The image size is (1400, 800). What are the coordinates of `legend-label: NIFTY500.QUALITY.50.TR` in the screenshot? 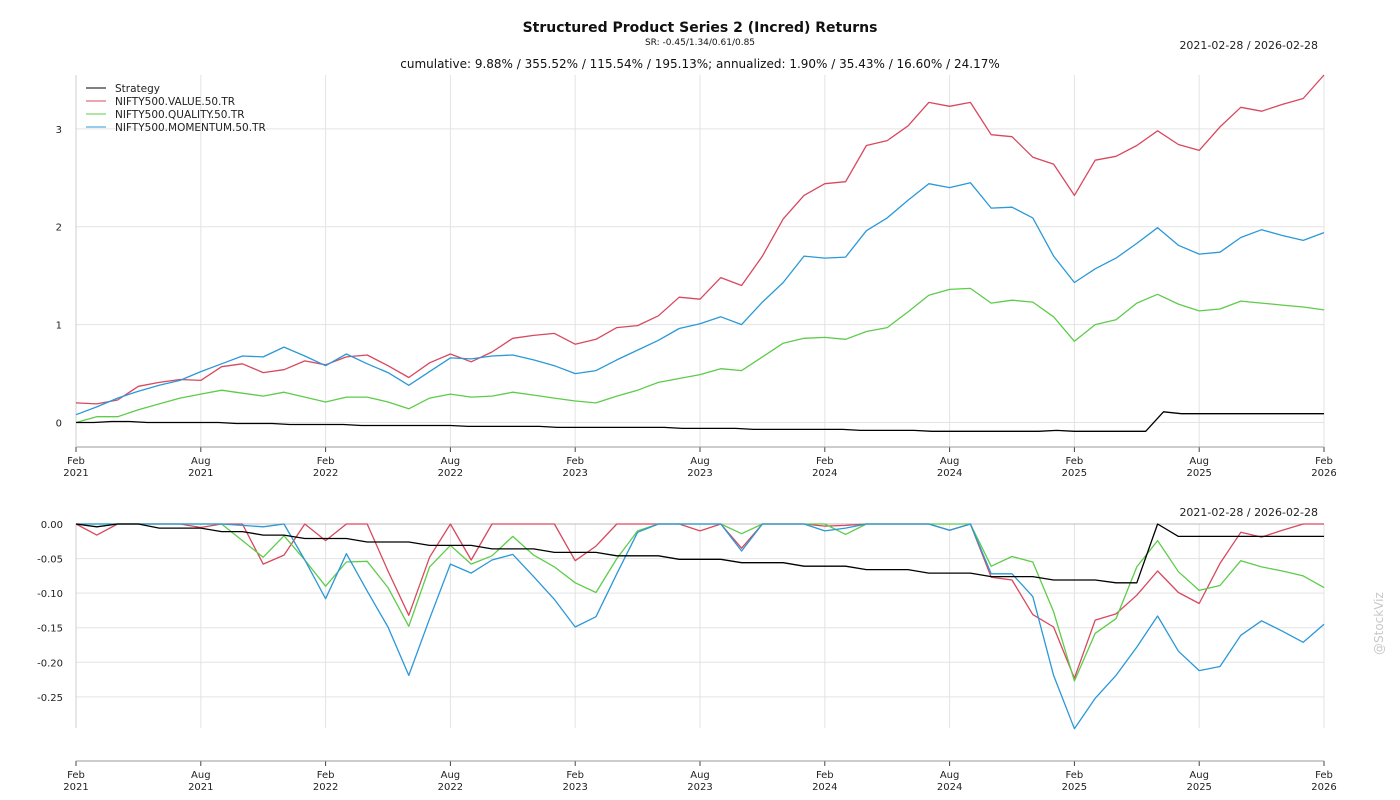 It's located at (180, 115).